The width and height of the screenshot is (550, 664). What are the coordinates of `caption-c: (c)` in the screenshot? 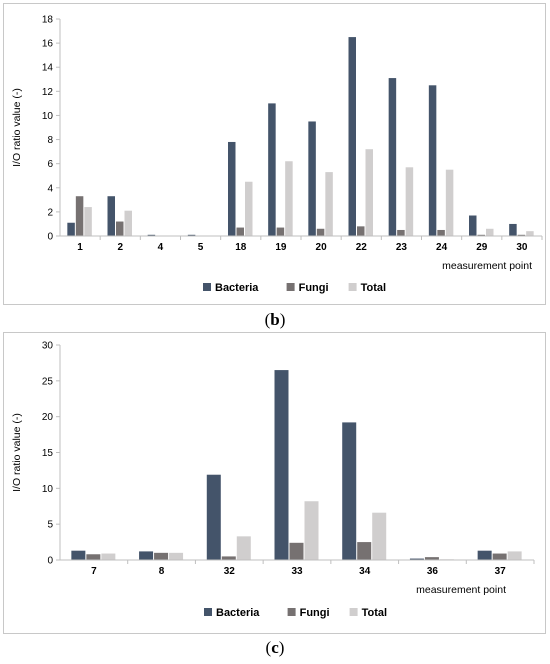 It's located at (275, 648).